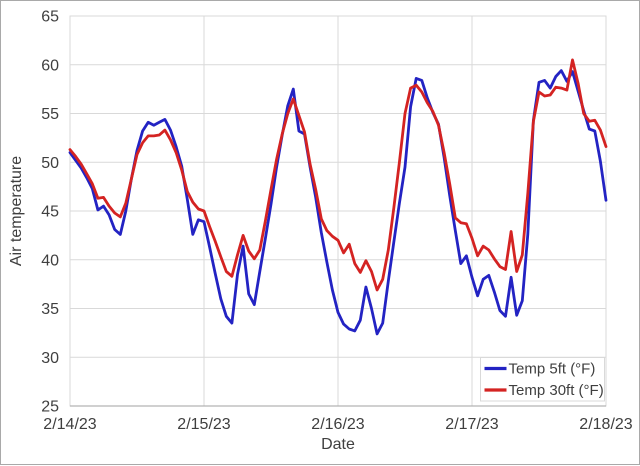  I want to click on legend: Temp 5ft (°F) Temp 30ft (°F), so click(542, 379).